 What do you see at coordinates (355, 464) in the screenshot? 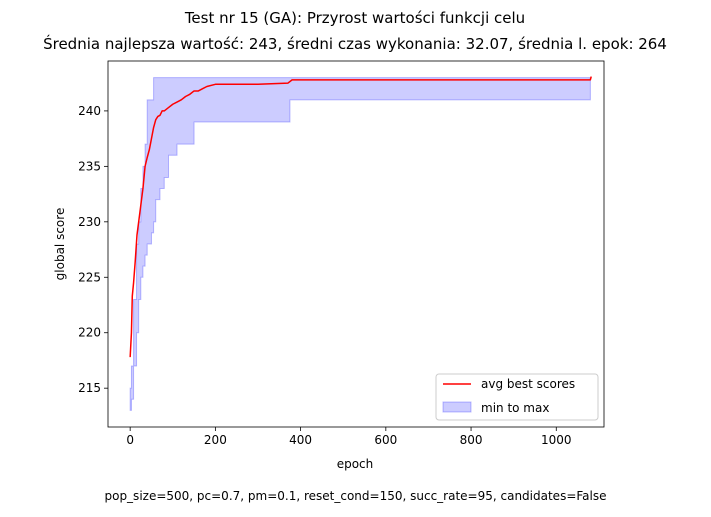
I see `x-axis-label: epoch` at bounding box center [355, 464].